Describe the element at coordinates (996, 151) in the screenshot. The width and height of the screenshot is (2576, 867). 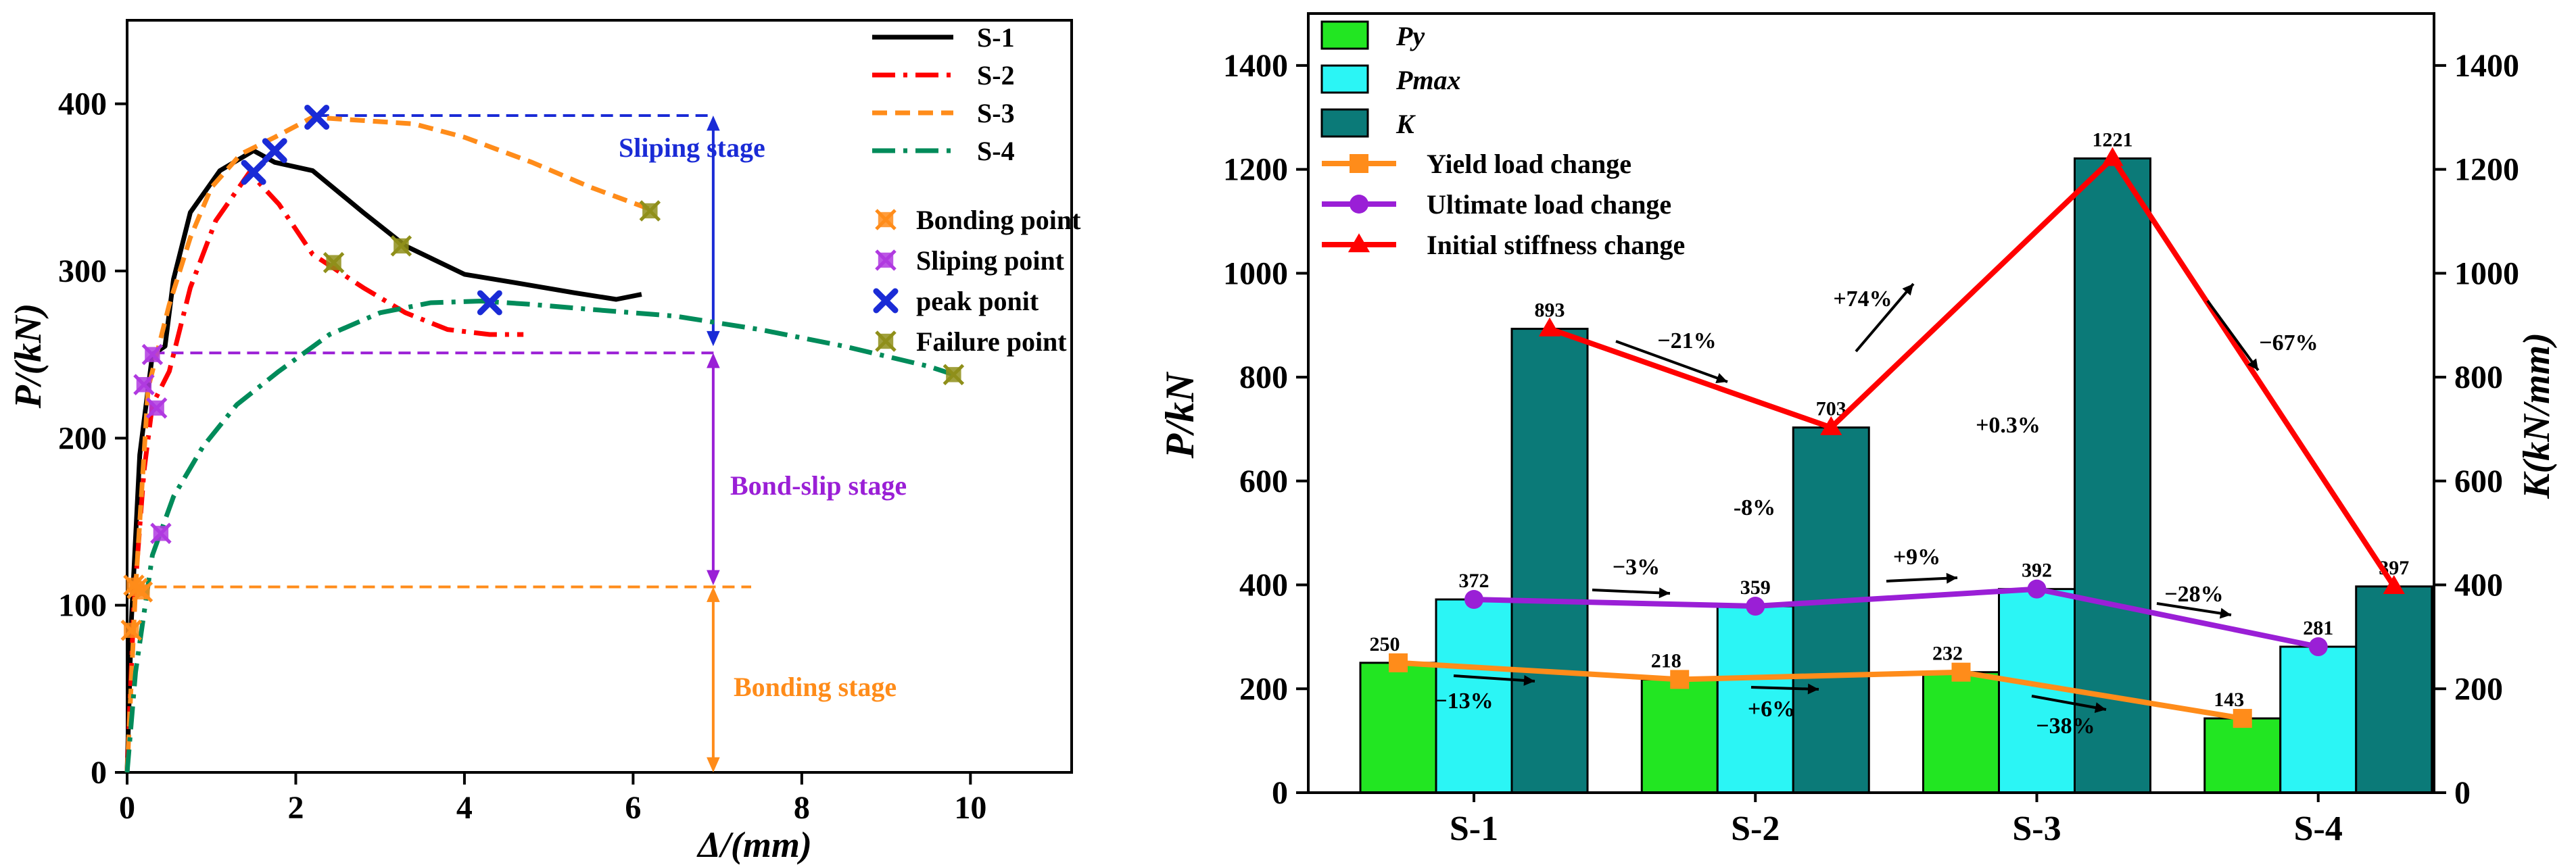
I see `legend-label: S-4` at that location.